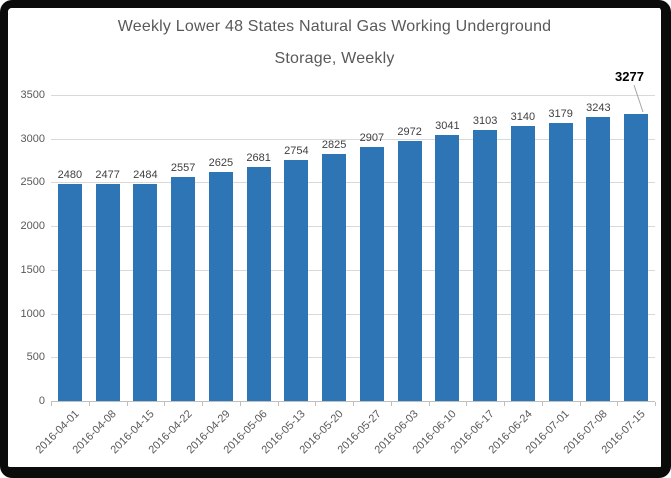 The width and height of the screenshot is (671, 478). I want to click on bar-value-label: 3041, so click(447, 126).